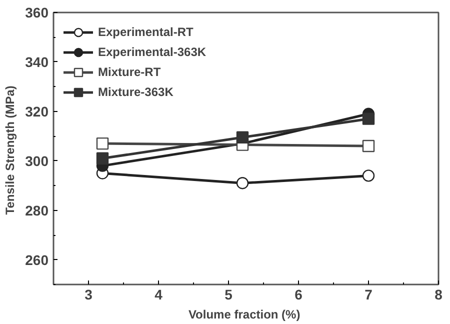  What do you see at coordinates (298, 294) in the screenshot?
I see `x-tick-label: 6` at bounding box center [298, 294].